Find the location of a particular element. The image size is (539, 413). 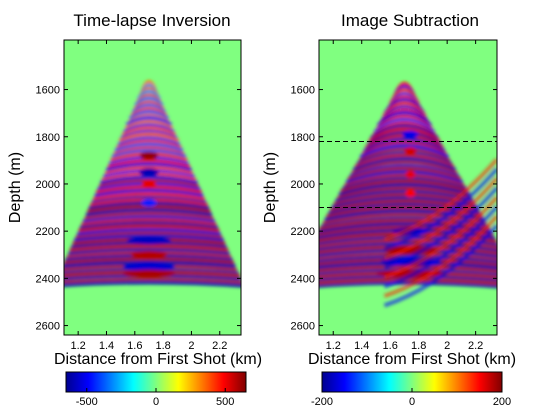

colorbar-tick-label: 200 is located at coordinates (502, 402).